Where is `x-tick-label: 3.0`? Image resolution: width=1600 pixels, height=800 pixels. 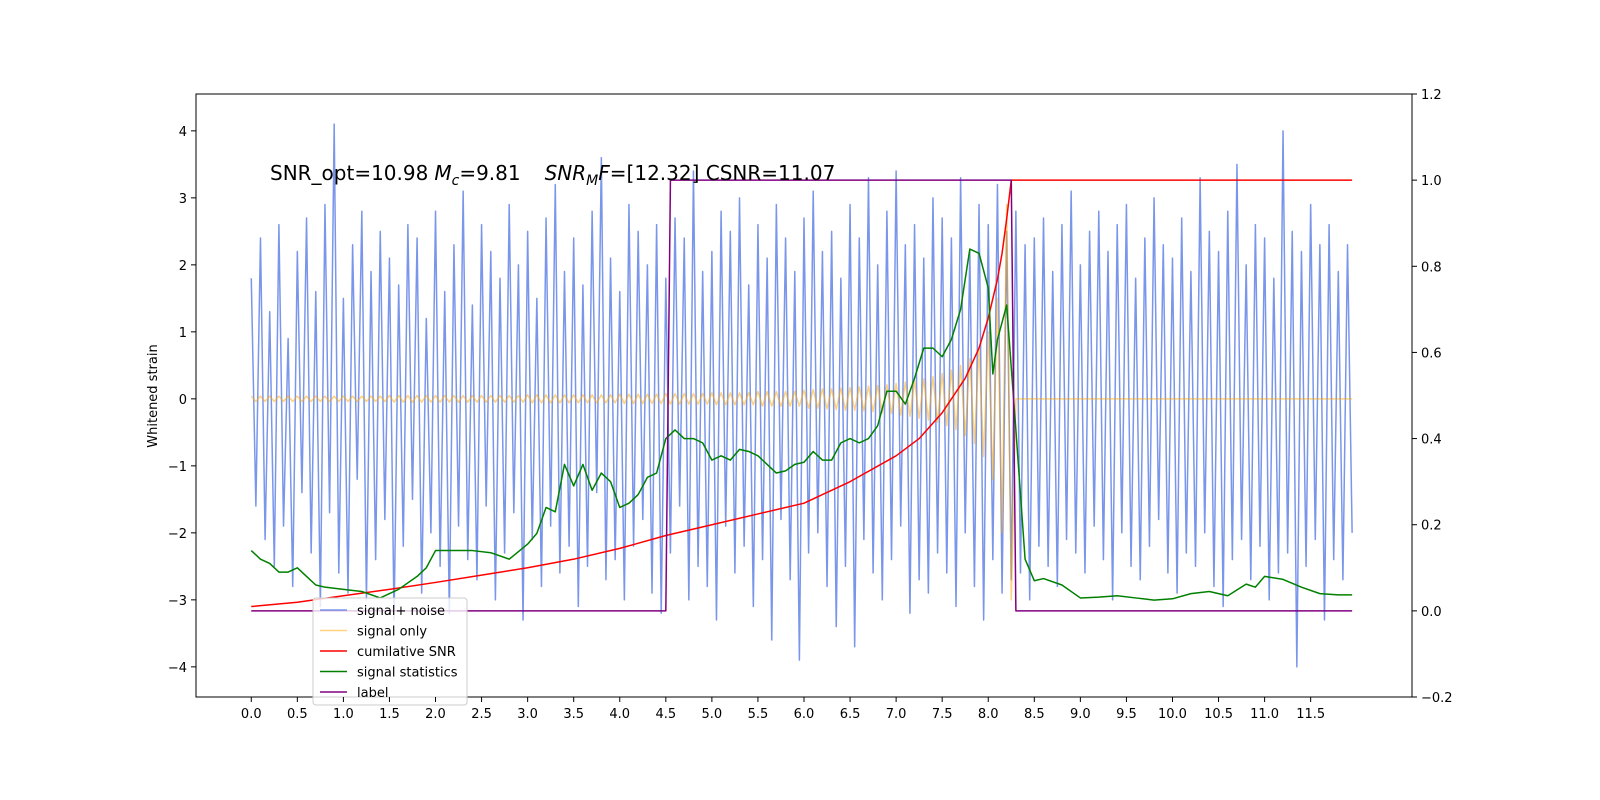 x-tick-label: 3.0 is located at coordinates (527, 714).